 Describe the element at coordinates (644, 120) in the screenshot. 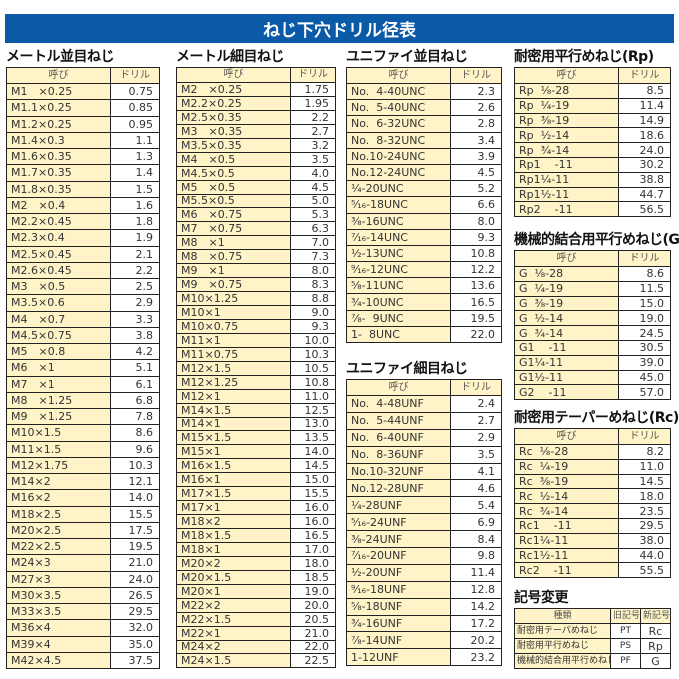

I see `drill-size: 14.9` at that location.